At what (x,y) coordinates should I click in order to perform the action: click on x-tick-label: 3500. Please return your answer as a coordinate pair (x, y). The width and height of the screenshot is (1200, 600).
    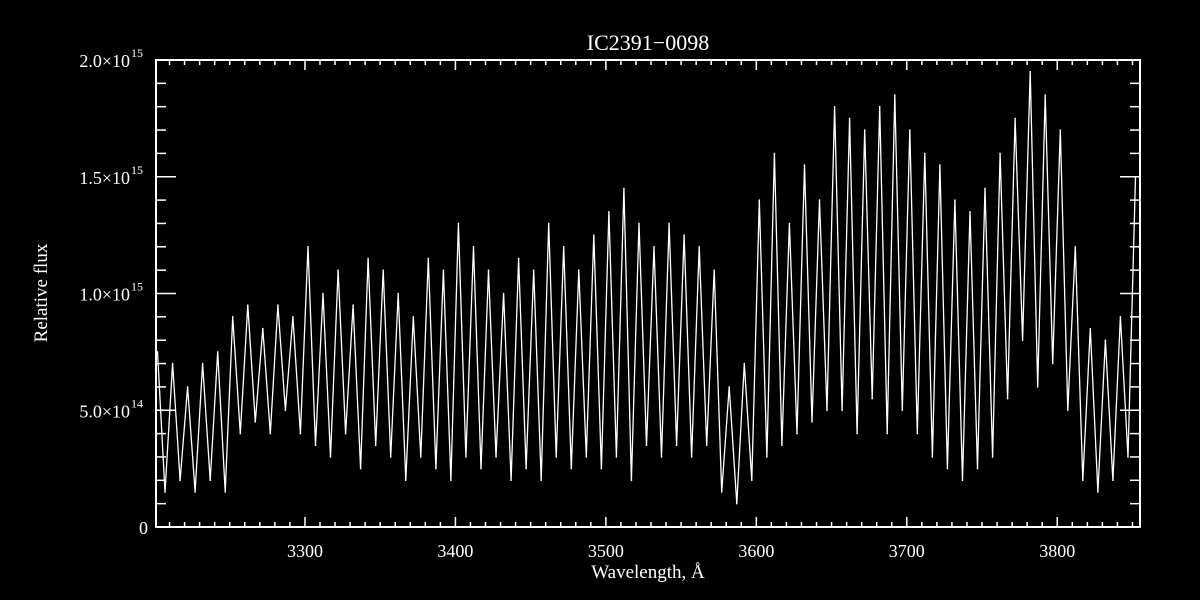
    Looking at the image, I should click on (606, 551).